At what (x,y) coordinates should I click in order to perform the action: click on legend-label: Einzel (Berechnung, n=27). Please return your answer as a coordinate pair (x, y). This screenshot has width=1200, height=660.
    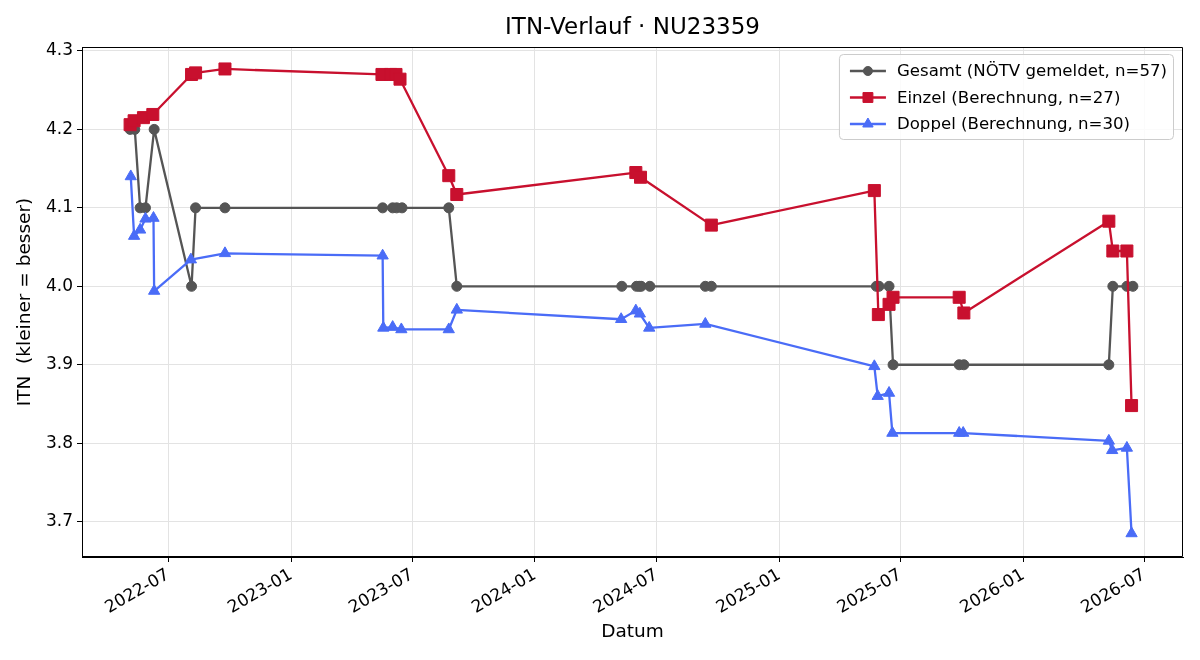
    Looking at the image, I should click on (1008, 97).